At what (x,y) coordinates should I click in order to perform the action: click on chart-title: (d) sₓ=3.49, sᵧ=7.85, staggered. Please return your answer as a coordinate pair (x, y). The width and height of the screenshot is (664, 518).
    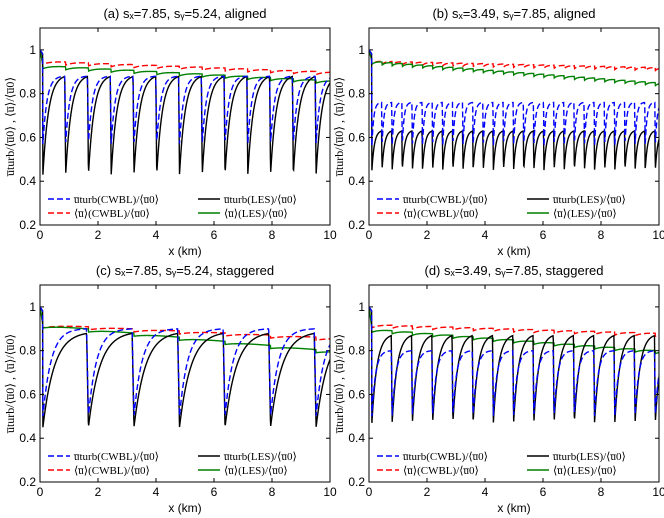
    Looking at the image, I should click on (514, 270).